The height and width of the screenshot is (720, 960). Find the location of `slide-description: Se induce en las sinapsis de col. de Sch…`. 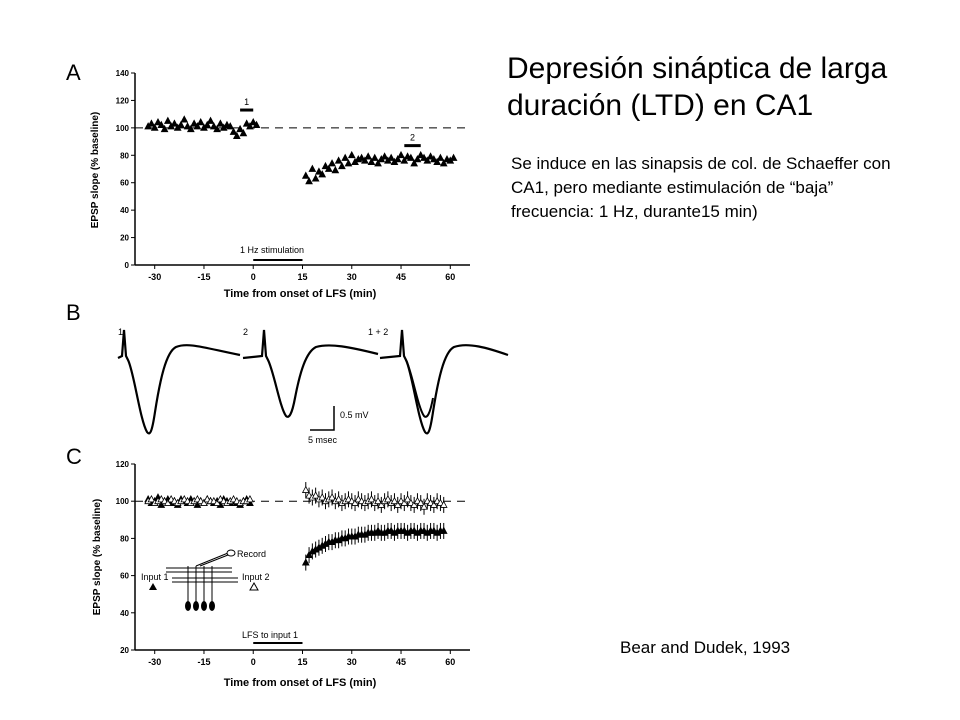

slide-description: Se induce en las sinapsis de col. de Sch… is located at coordinates (701, 187).